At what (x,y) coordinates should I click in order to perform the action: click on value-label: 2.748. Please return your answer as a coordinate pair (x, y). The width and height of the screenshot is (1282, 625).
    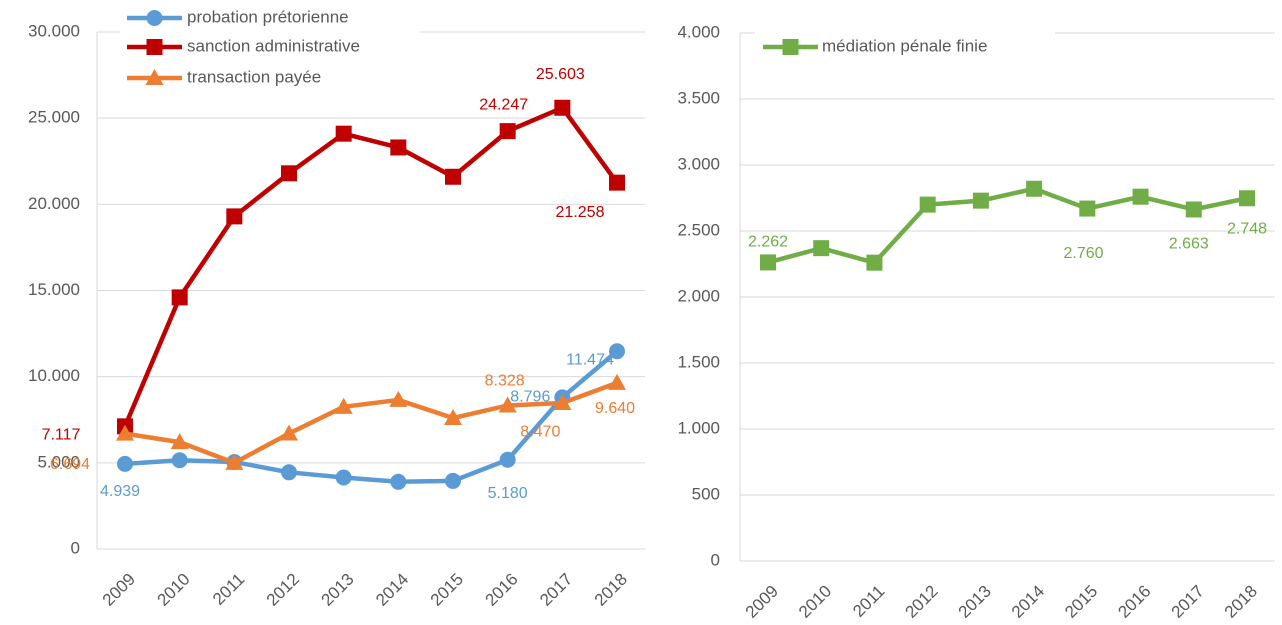
    Looking at the image, I should click on (1247, 228).